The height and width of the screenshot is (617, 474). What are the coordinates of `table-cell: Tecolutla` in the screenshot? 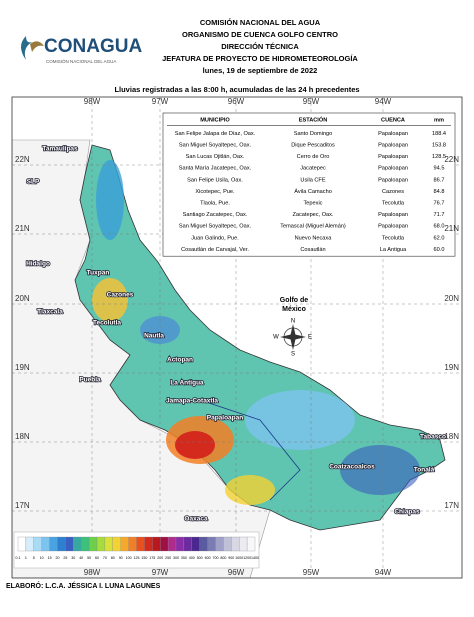 It's located at (393, 203).